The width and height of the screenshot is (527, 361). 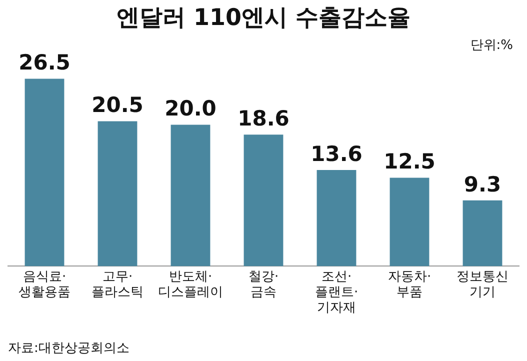 What do you see at coordinates (118, 105) in the screenshot?
I see `data-label: 20.5` at bounding box center [118, 105].